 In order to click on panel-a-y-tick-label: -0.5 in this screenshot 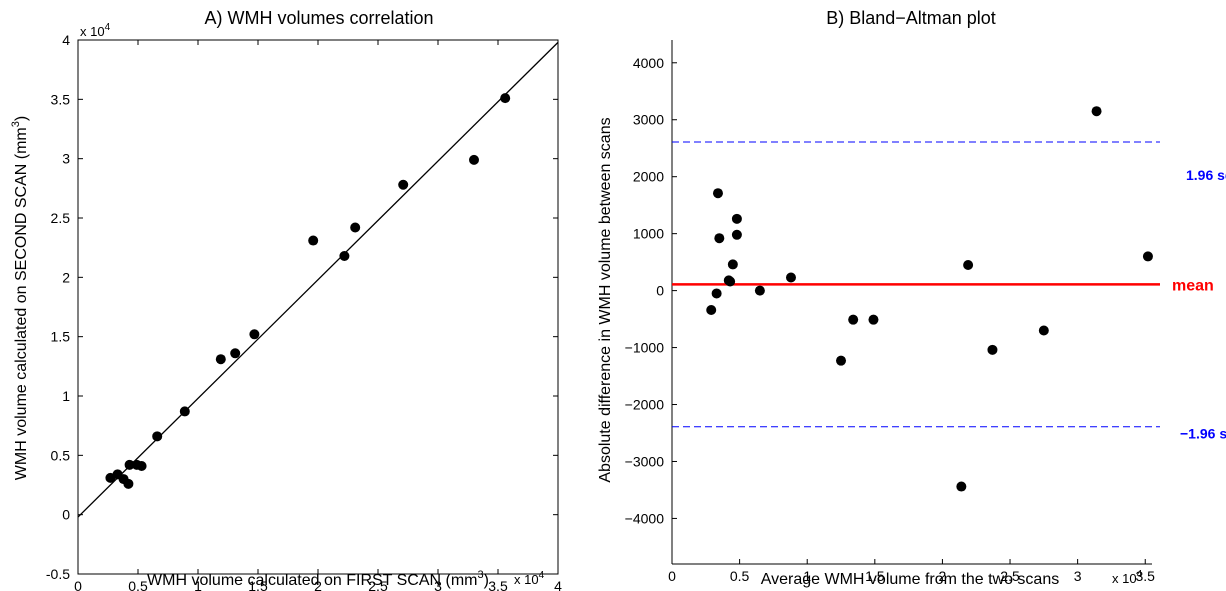, I will do `click(58, 574)`.